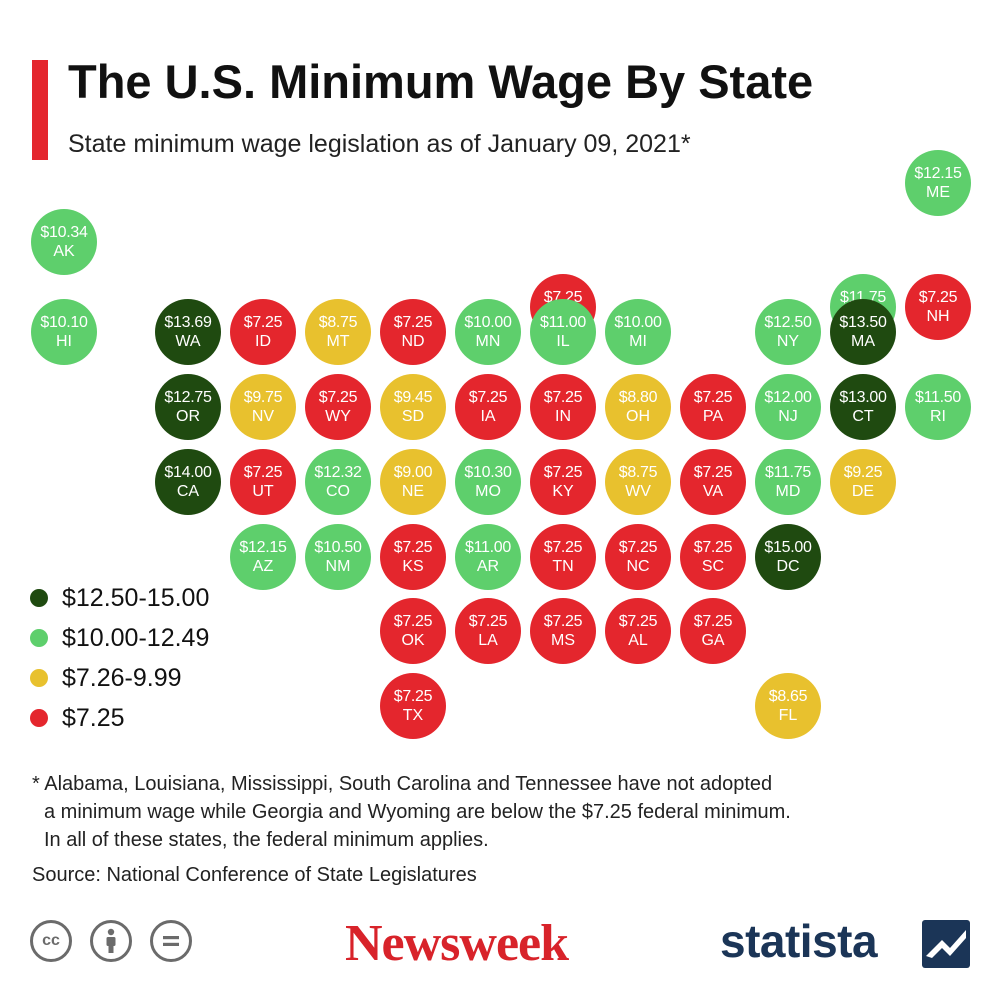 The height and width of the screenshot is (1000, 1000). I want to click on state-ak: $10.34 AK, so click(64, 242).